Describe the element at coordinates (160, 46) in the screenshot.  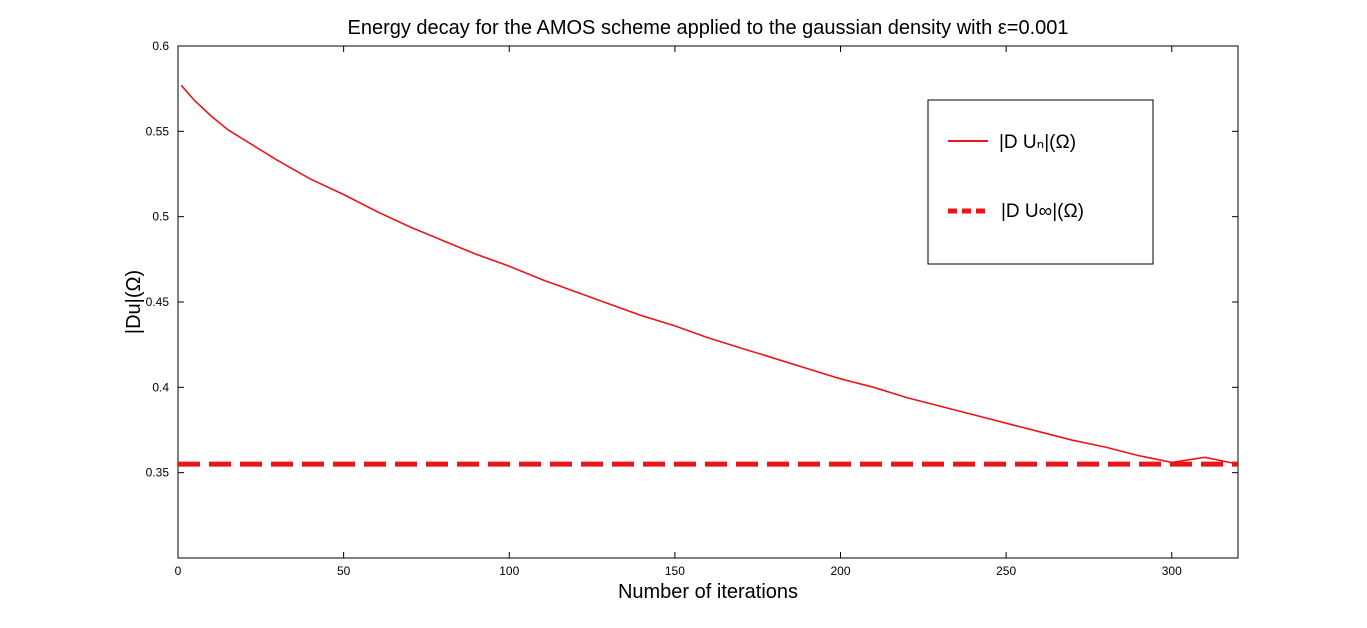
I see `y-tick-label: 0.6` at that location.